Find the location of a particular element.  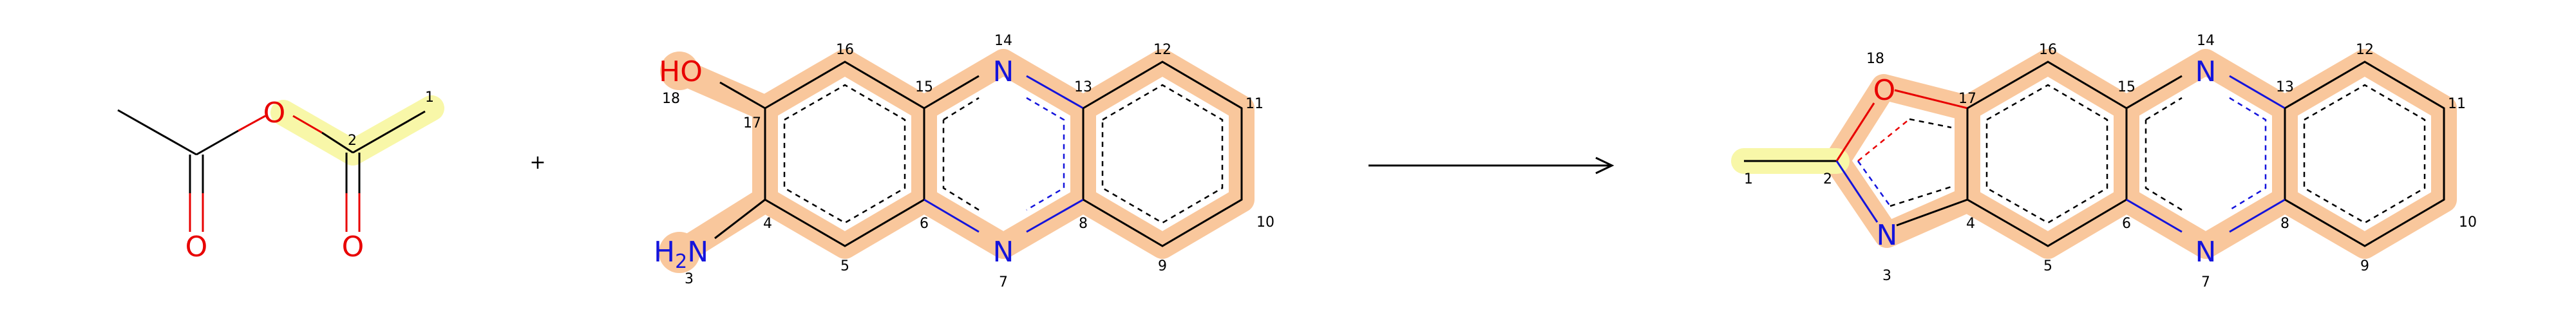

reactant1-bonds is located at coordinates (271, 170).